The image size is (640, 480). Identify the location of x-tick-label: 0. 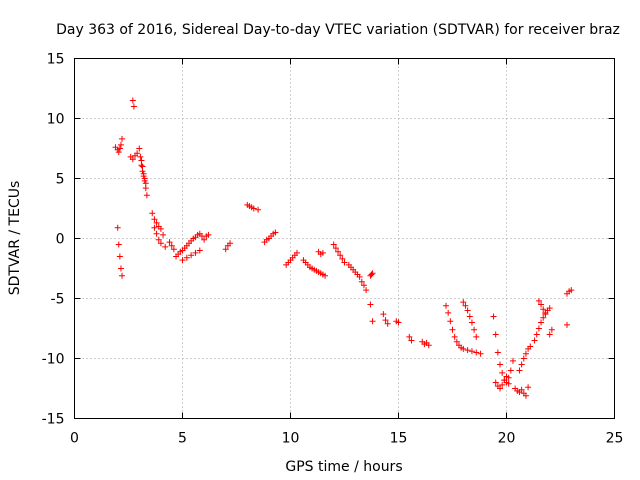
(74, 439).